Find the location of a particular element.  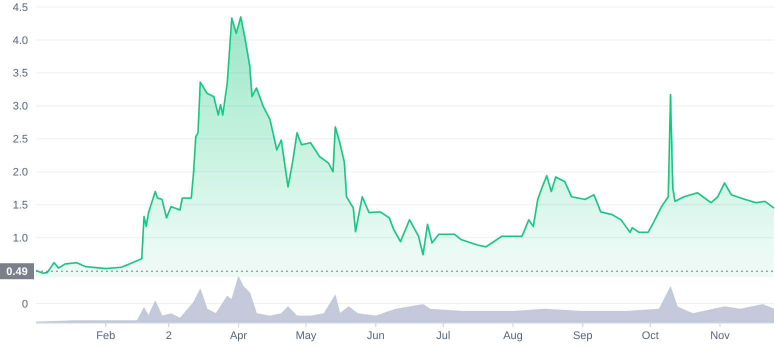

y-tick-label: 1.0 is located at coordinates (20, 238).